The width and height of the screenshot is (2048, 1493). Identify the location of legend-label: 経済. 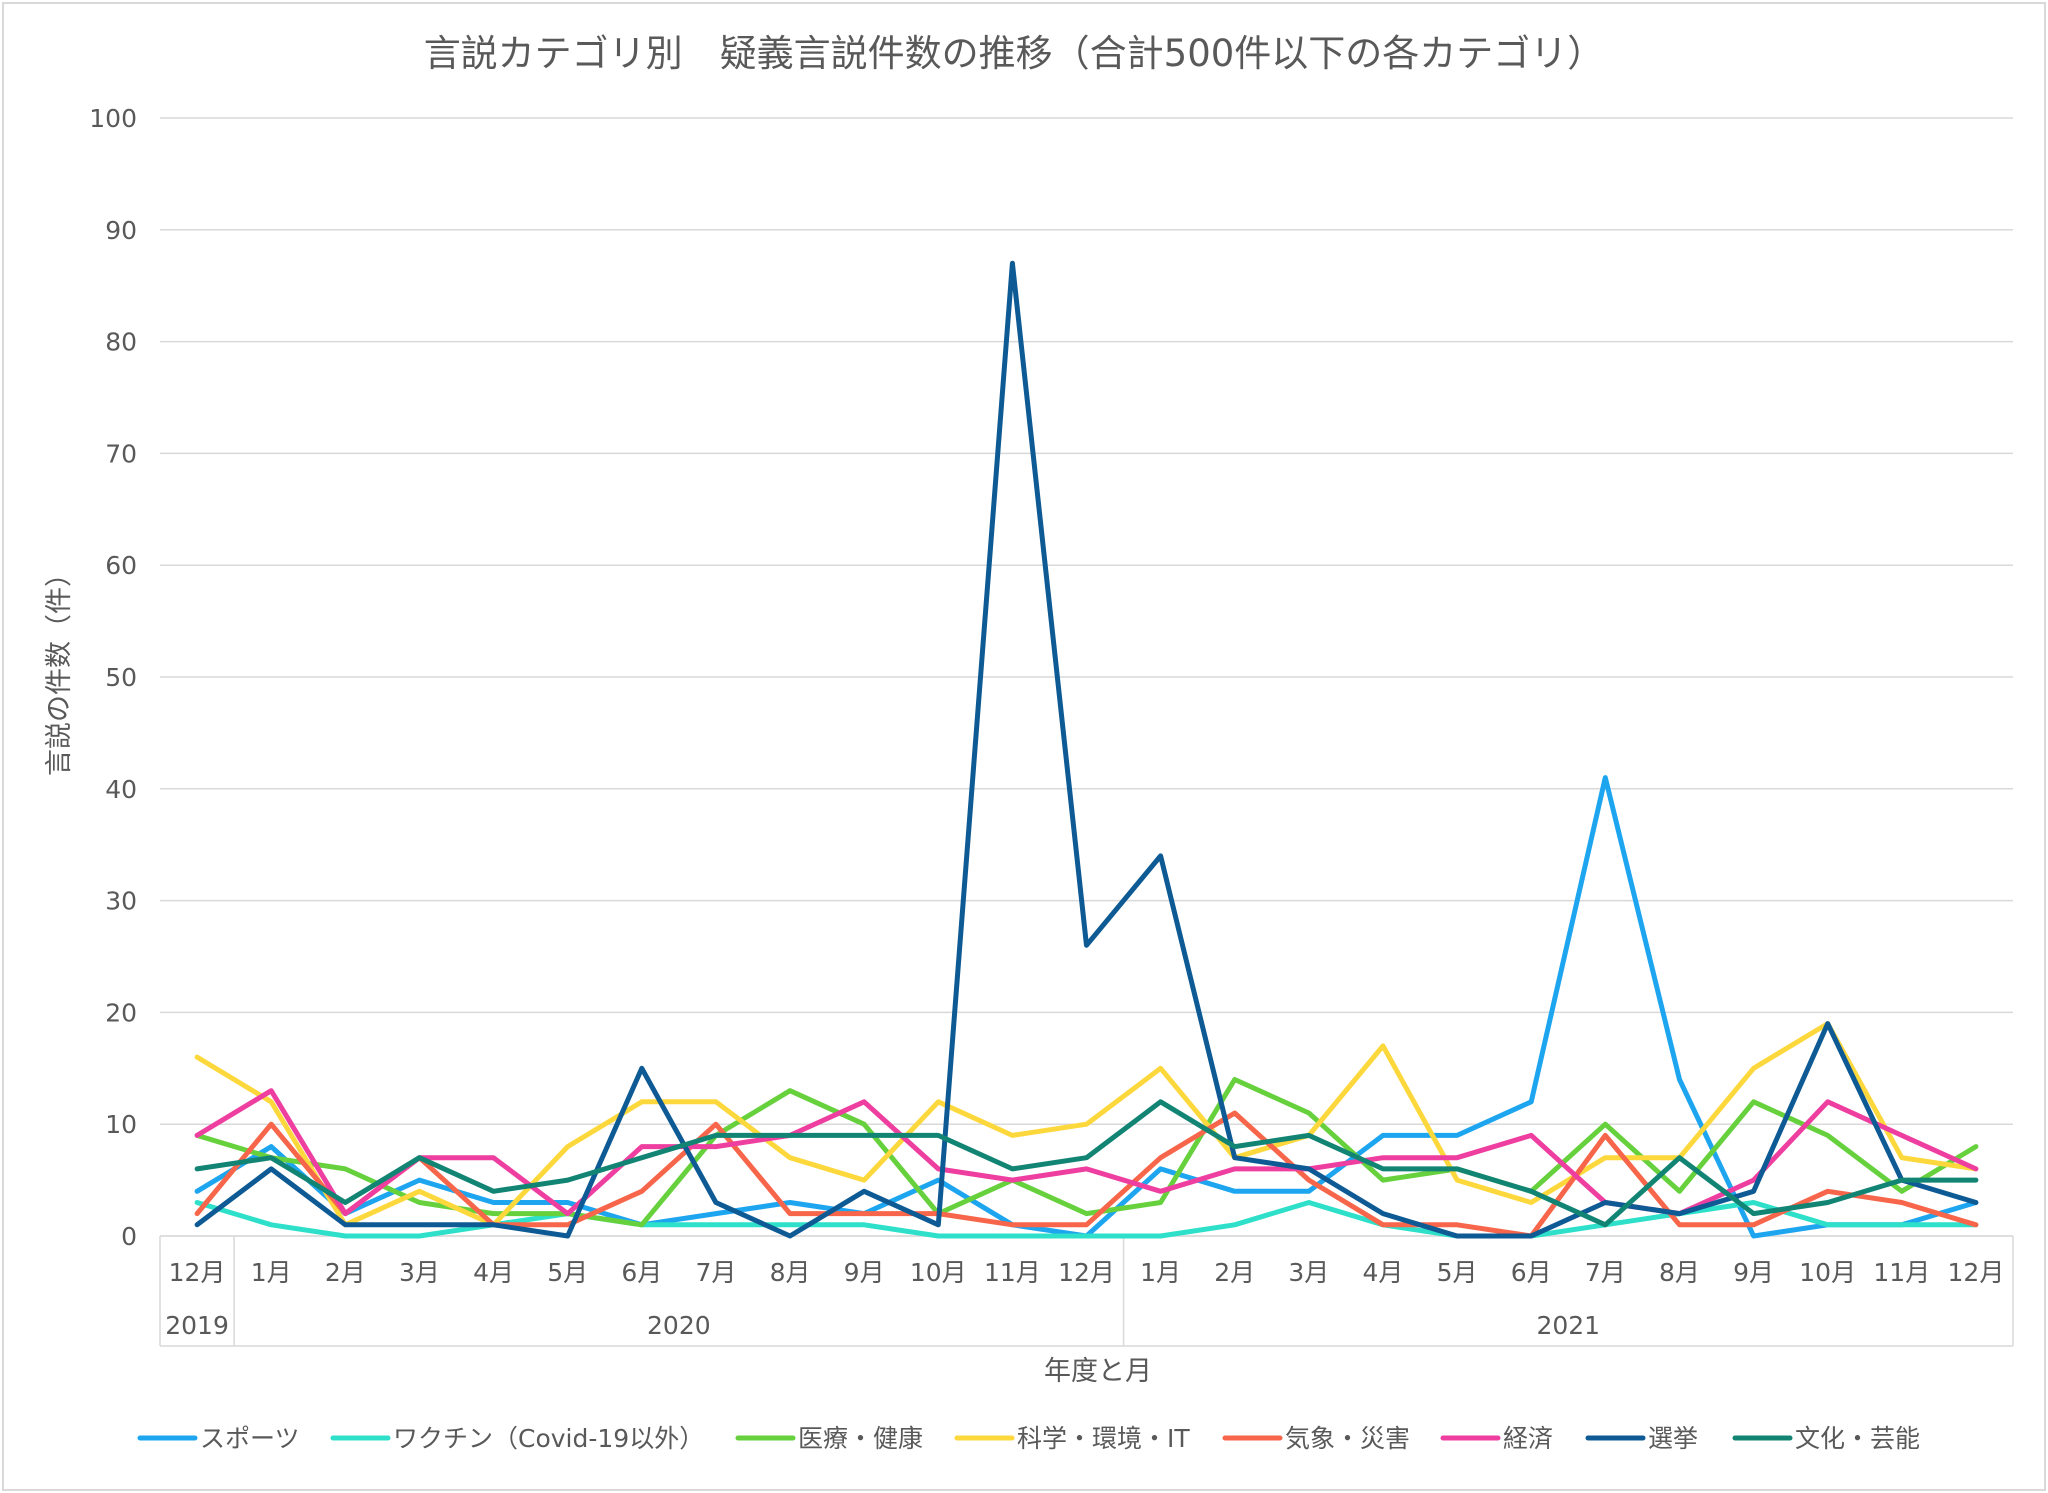
(1528, 1438).